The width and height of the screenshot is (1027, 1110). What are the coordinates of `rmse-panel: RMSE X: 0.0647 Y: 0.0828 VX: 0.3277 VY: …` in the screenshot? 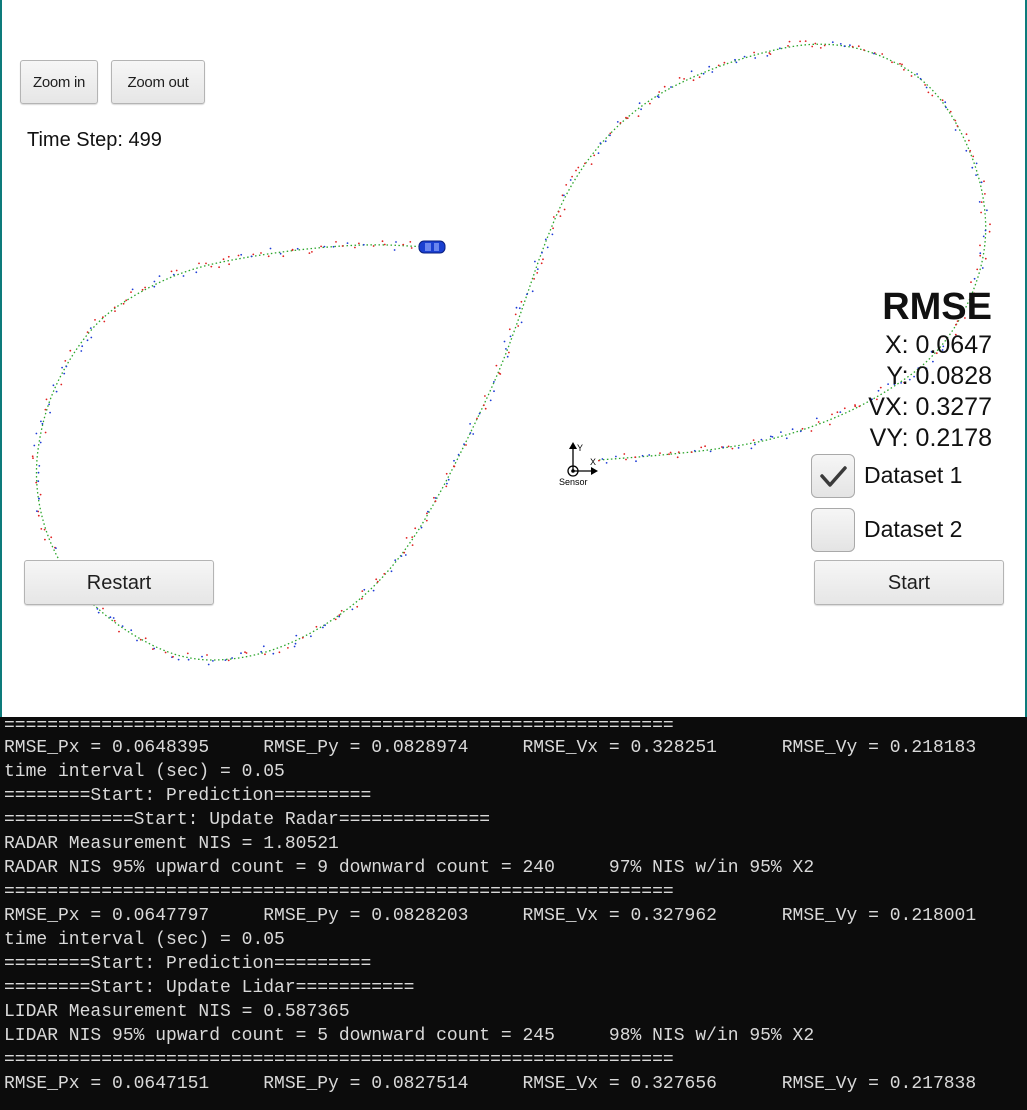 It's located at (930, 369).